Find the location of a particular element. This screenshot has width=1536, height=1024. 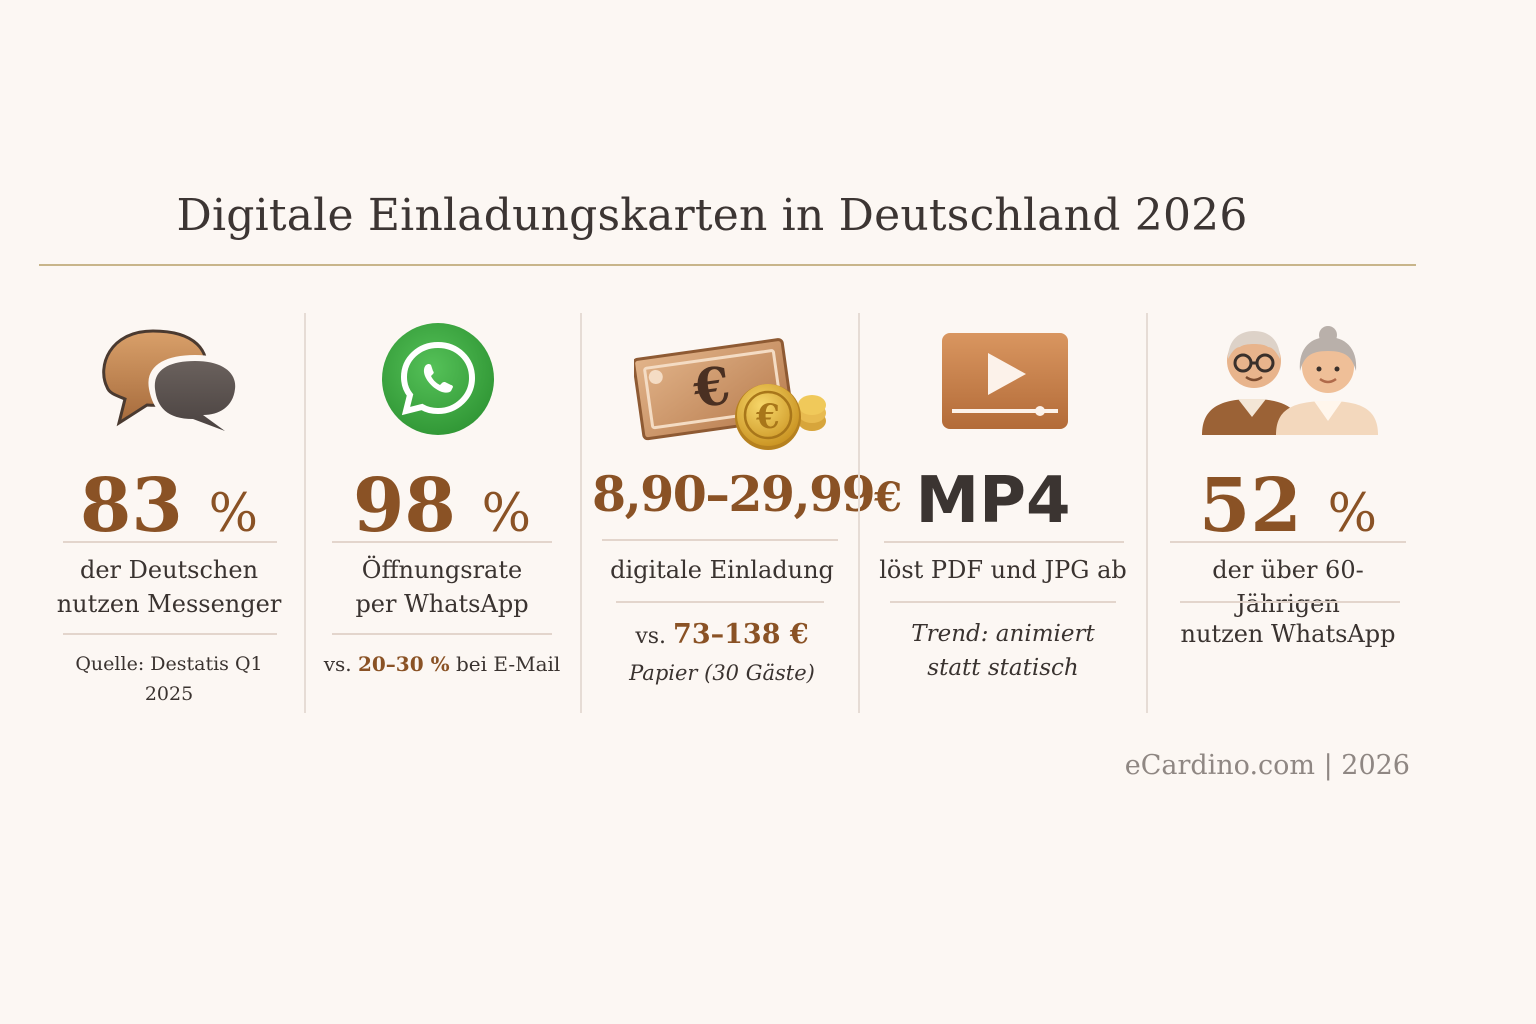

speech-bubbles-icon is located at coordinates (172, 382).